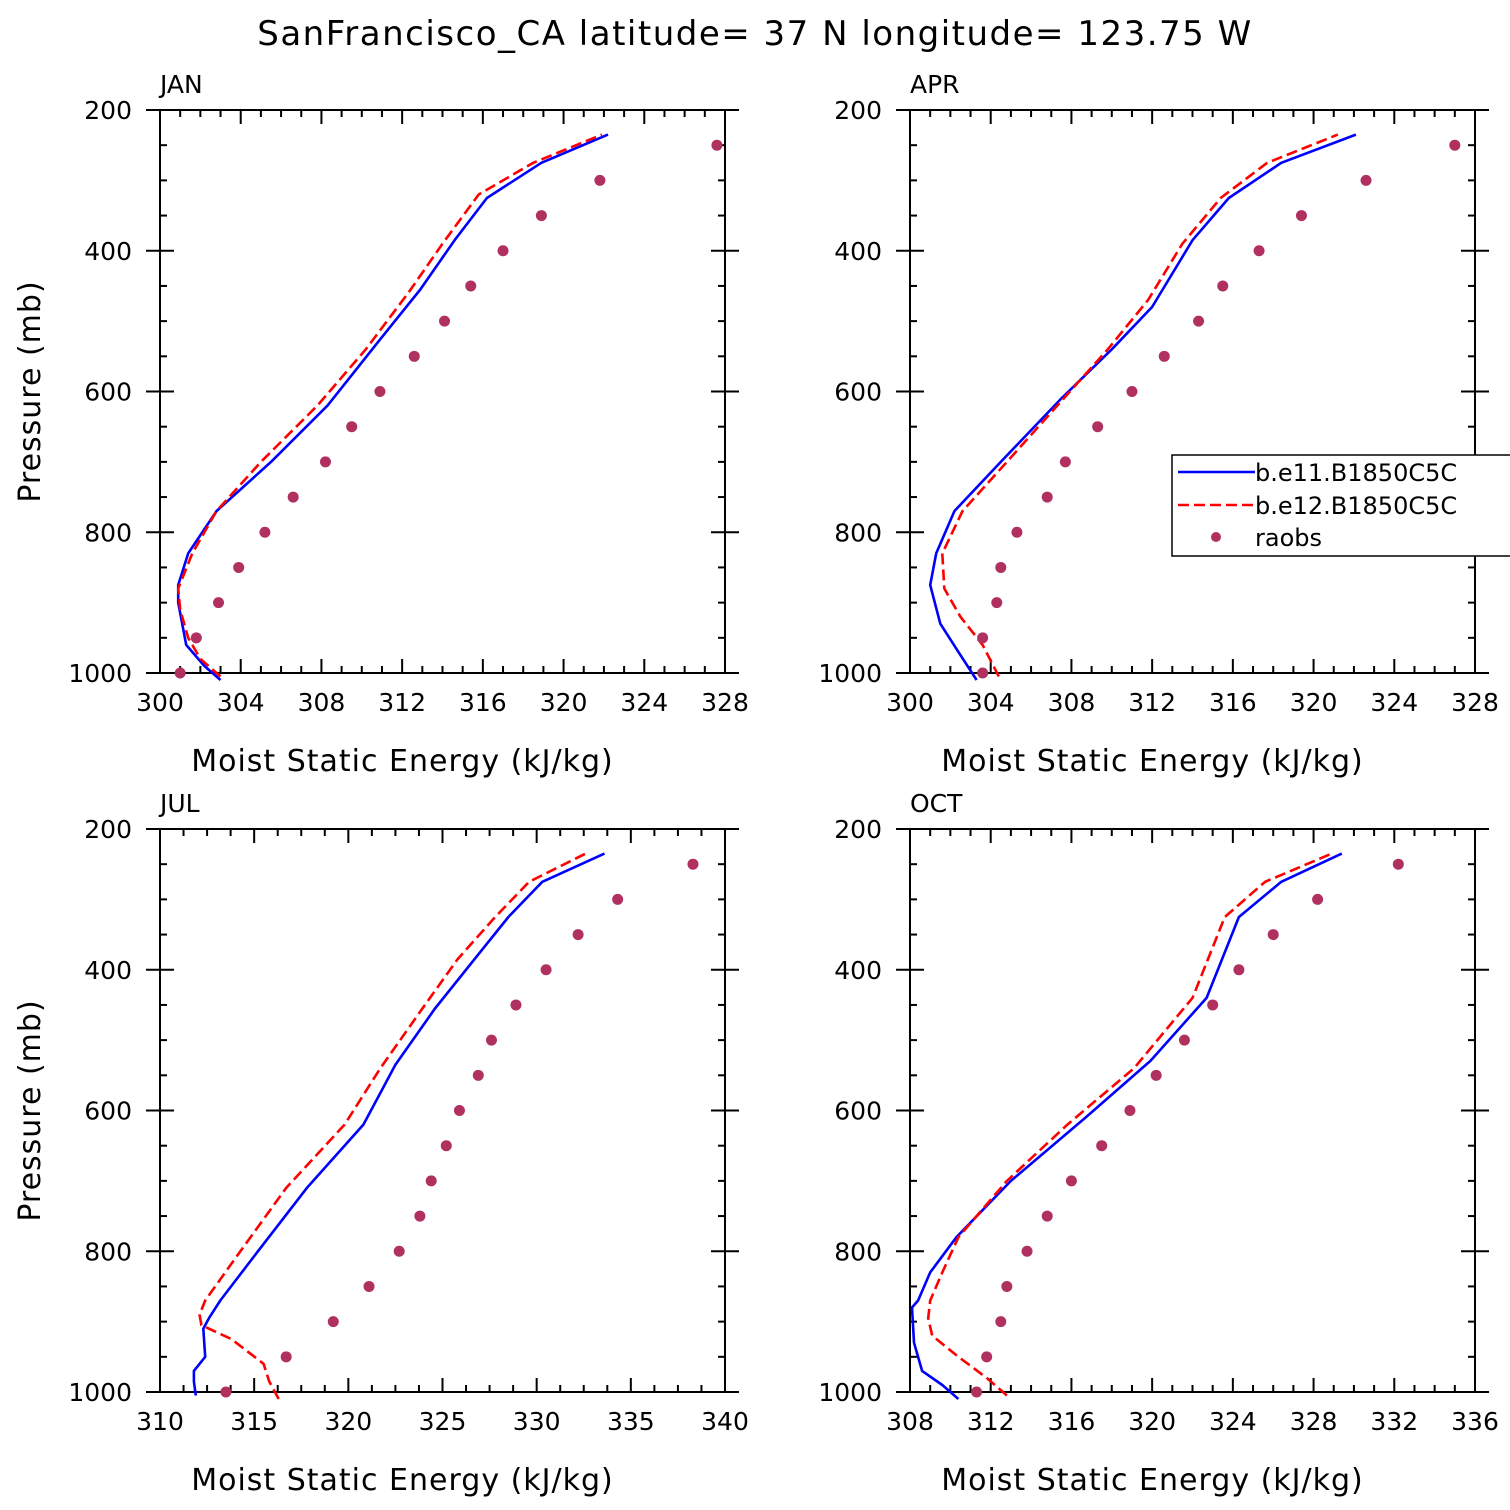  I want to click on x-tick-label: 316, so click(1072, 1421).